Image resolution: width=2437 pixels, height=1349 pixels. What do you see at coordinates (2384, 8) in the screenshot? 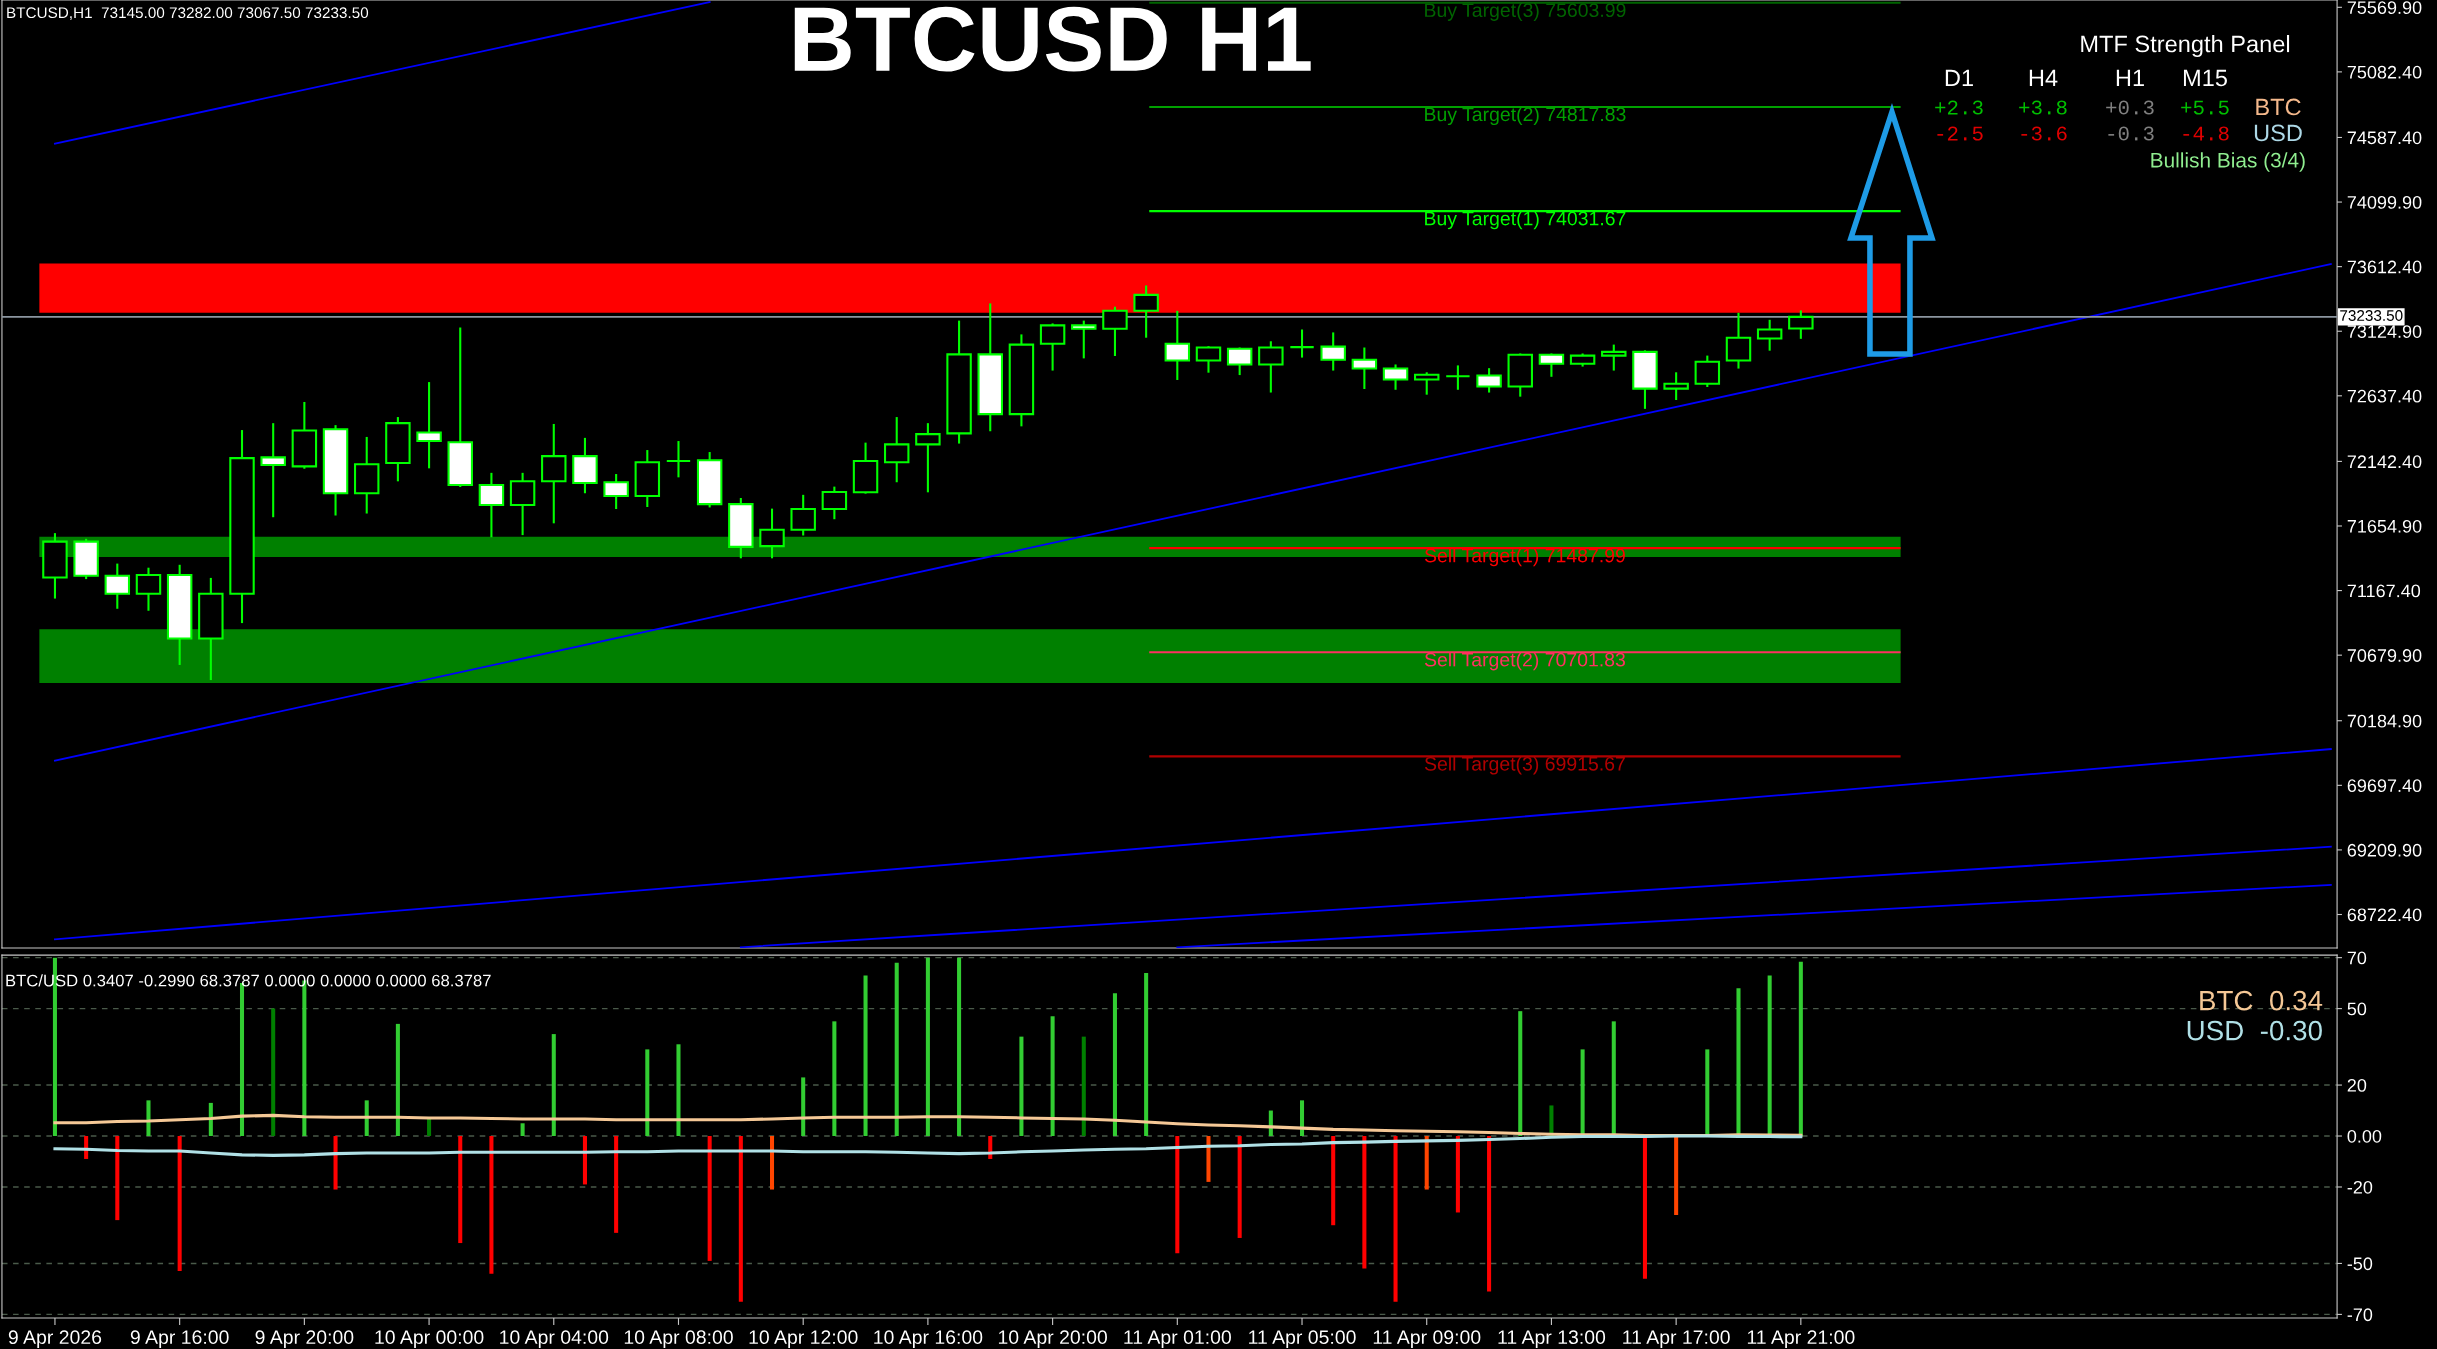
I see `y-tick-label: 75569.90` at bounding box center [2384, 8].